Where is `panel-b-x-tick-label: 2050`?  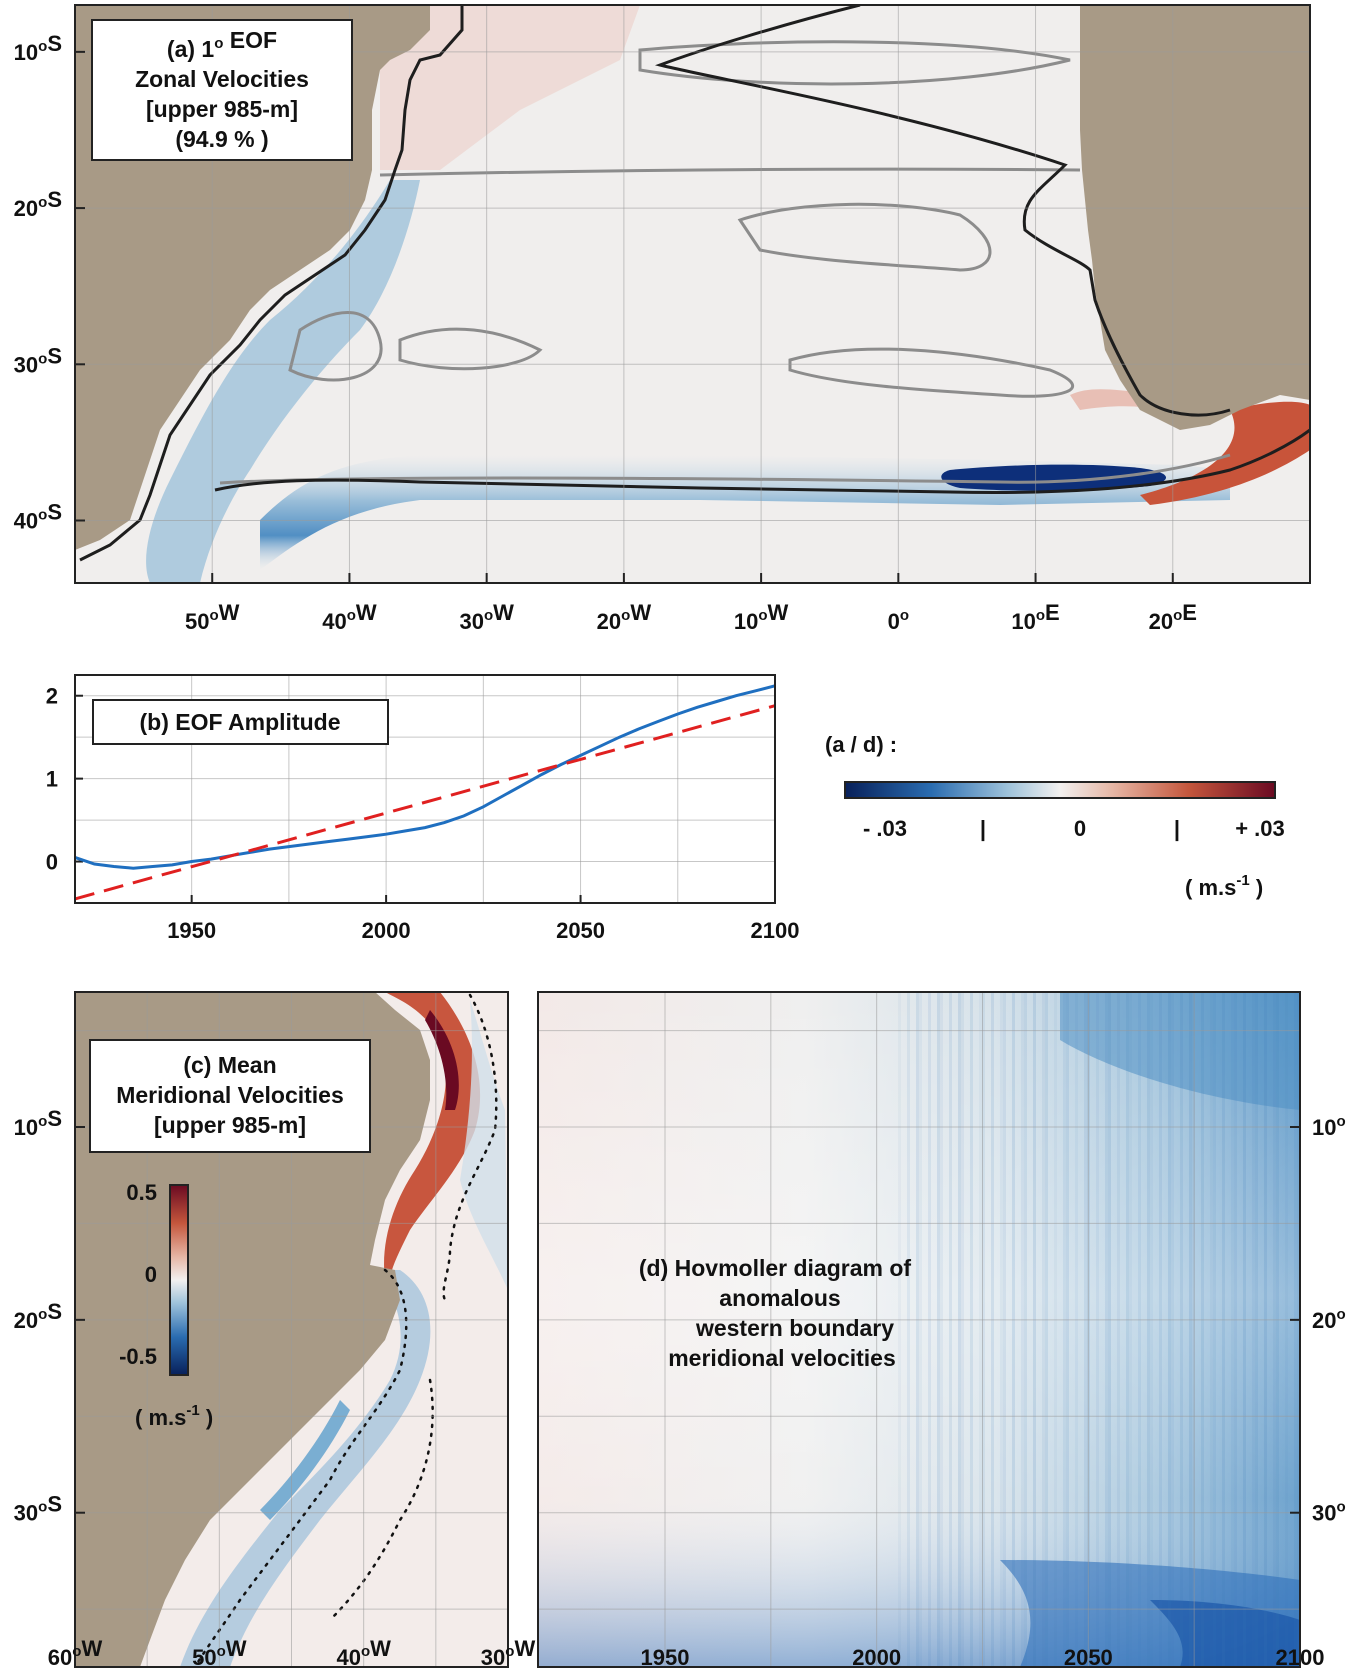 panel-b-x-tick-label: 2050 is located at coordinates (580, 930).